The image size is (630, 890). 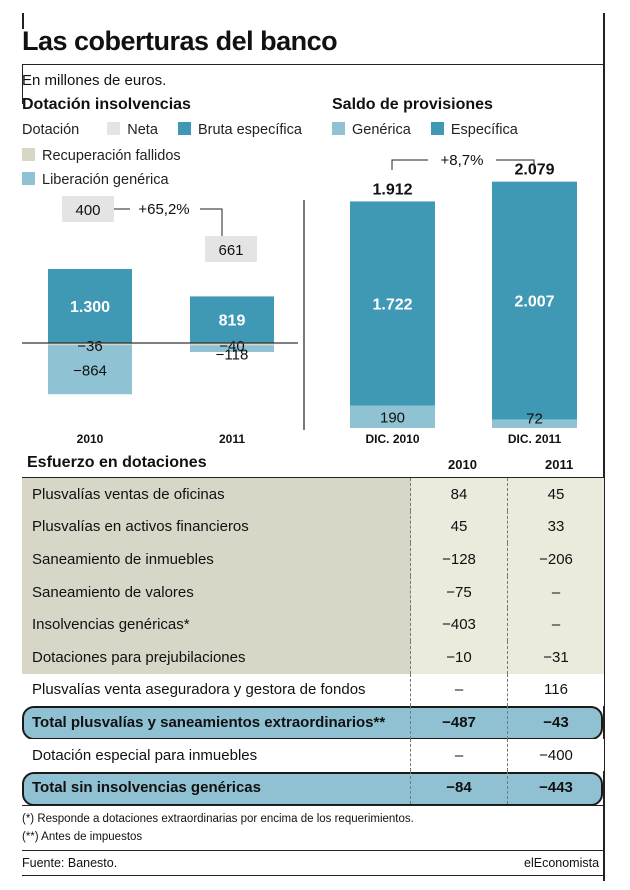 I want to click on row-value-2011: −43, so click(x=555, y=722).